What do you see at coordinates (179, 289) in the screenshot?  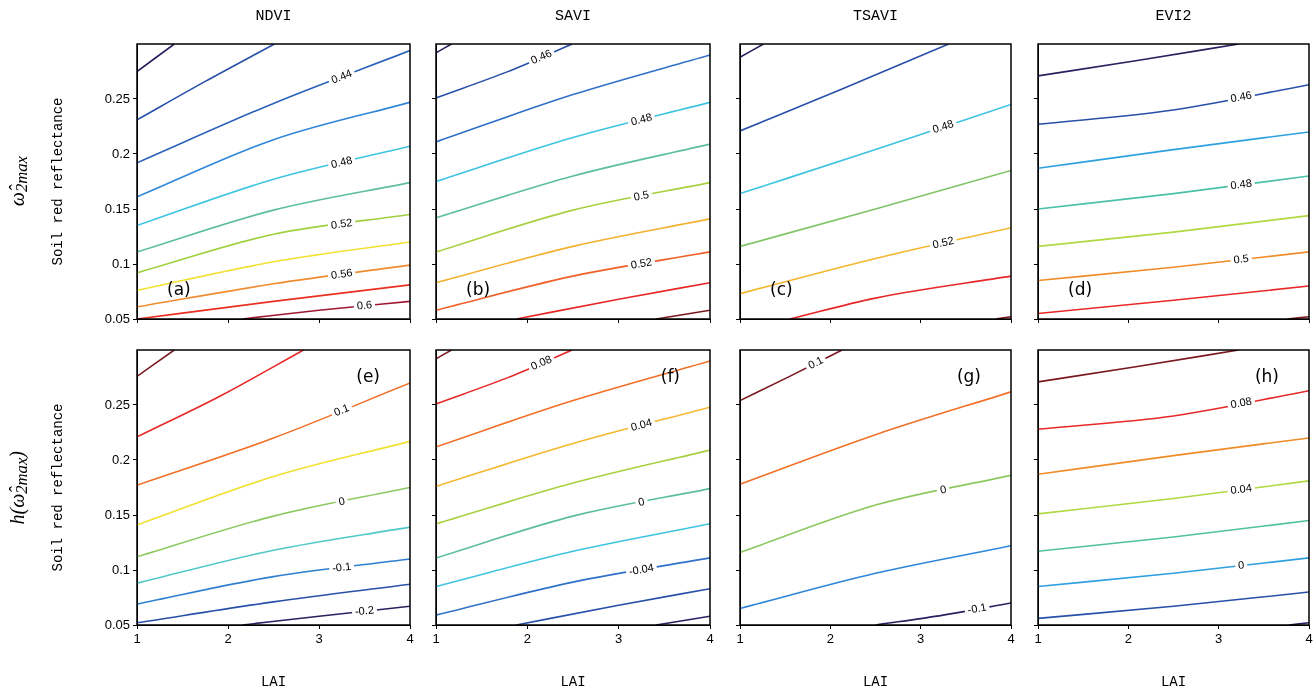 I see `annotation: (a)` at bounding box center [179, 289].